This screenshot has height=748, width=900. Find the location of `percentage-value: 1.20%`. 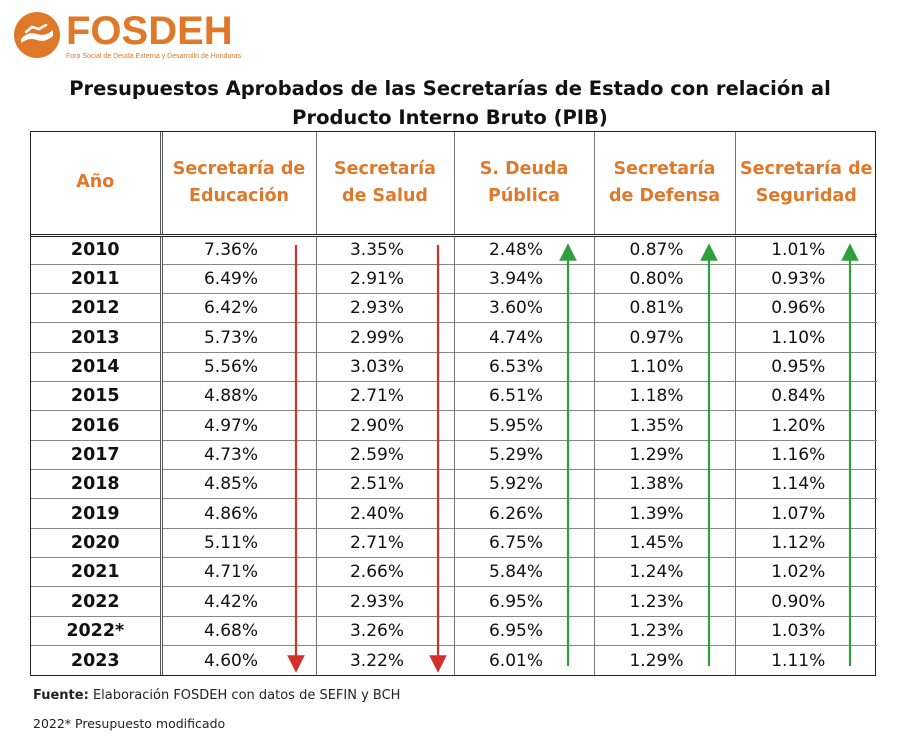

percentage-value: 1.20% is located at coordinates (798, 425).